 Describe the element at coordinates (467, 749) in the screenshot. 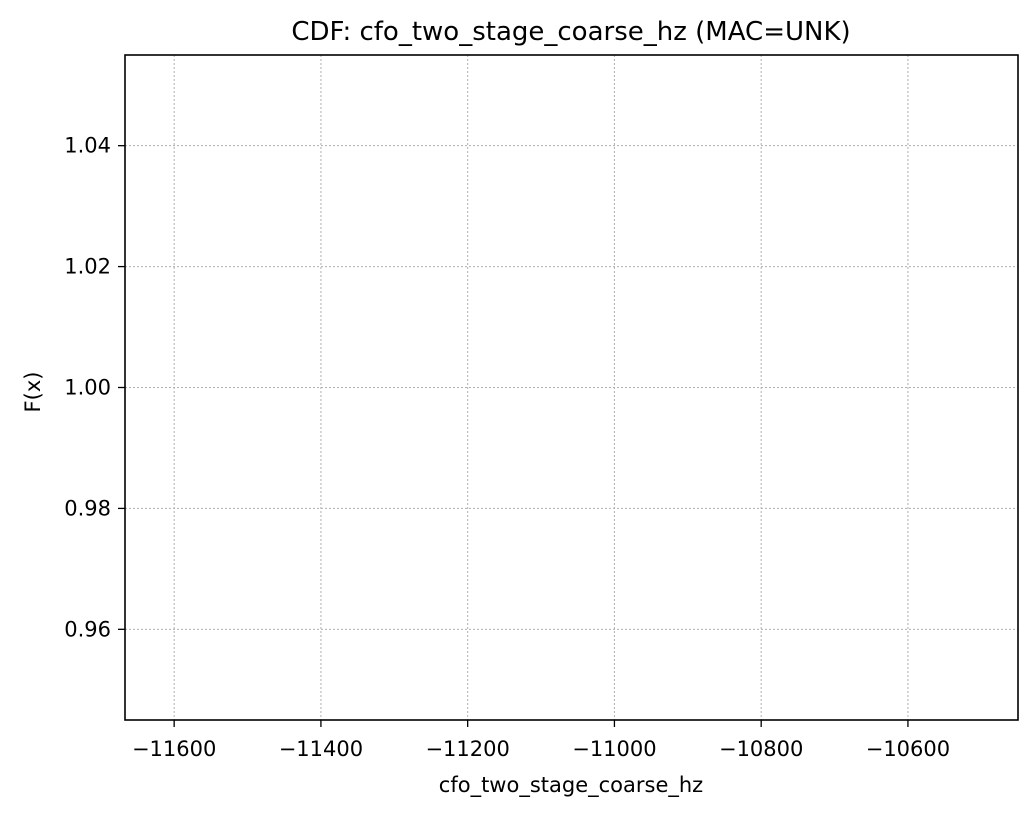

I see `x-tick-label: −11200` at that location.